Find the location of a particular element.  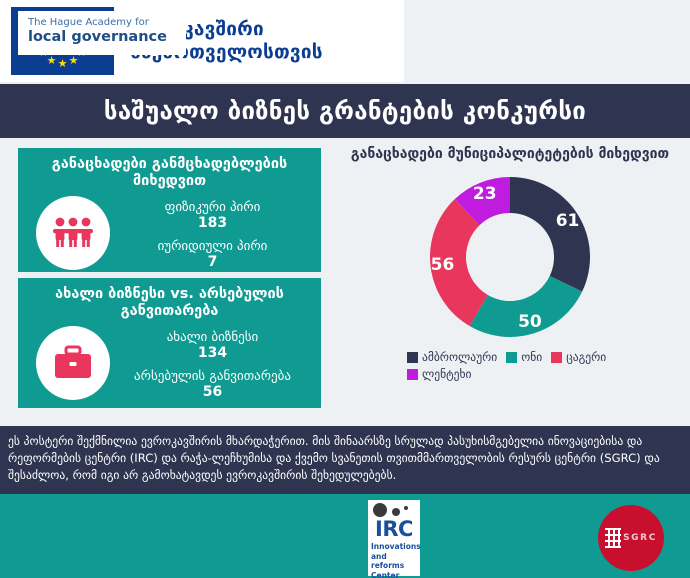

chart-legend: ამბროლაური ონი ცაგერი ლენტეხი is located at coordinates (510, 366).